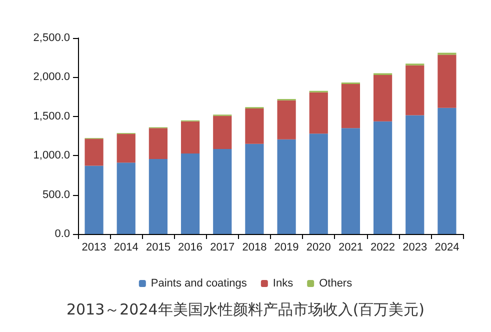 This screenshot has width=491, height=332. Describe the element at coordinates (336, 284) in the screenshot. I see `legend-label: Others` at that location.